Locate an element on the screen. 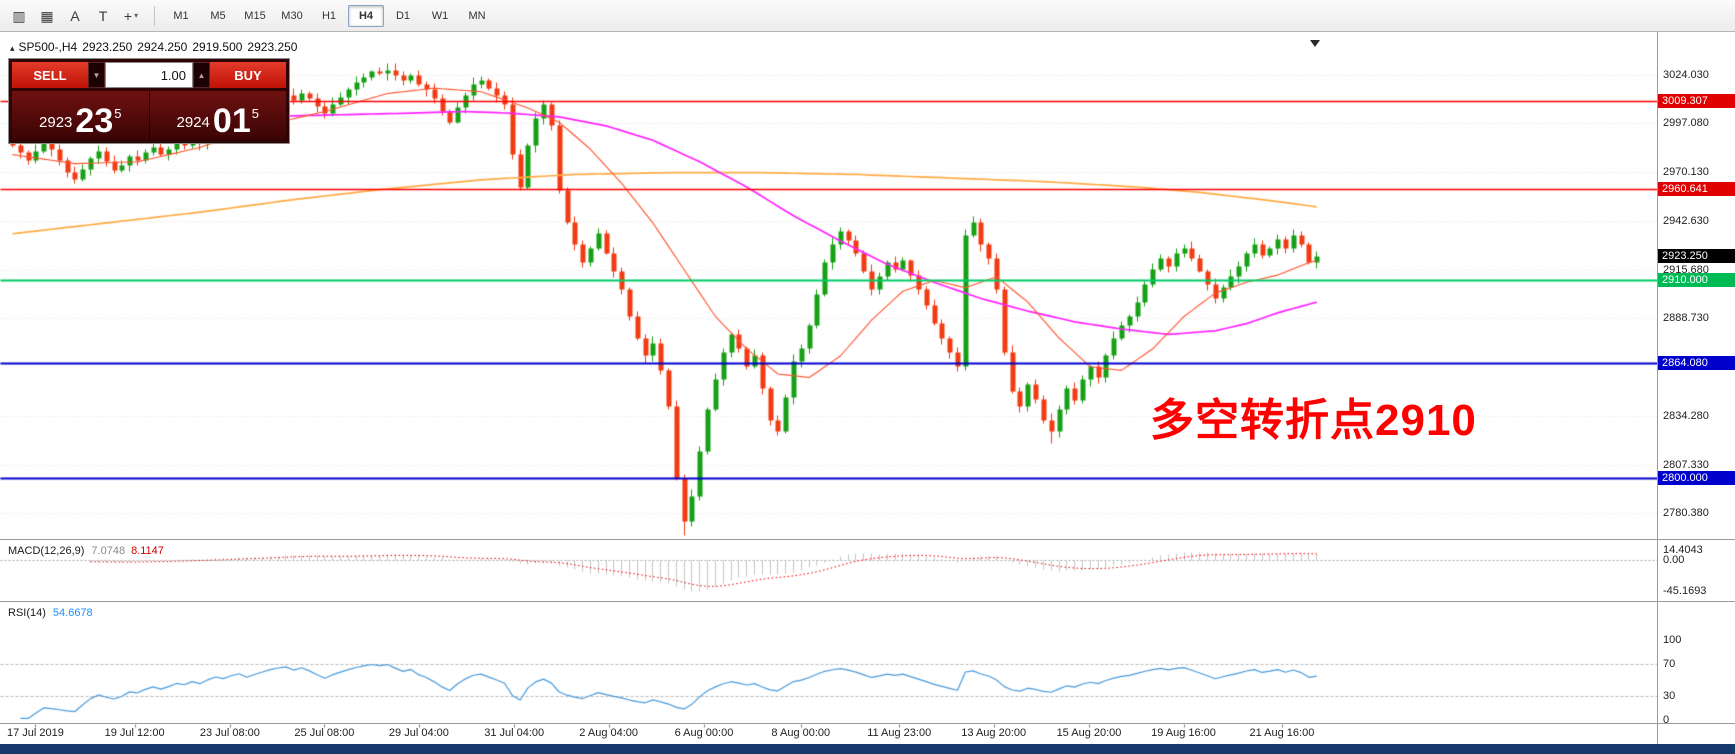 The height and width of the screenshot is (754, 1735). ask-figure: 2924 is located at coordinates (193, 122).